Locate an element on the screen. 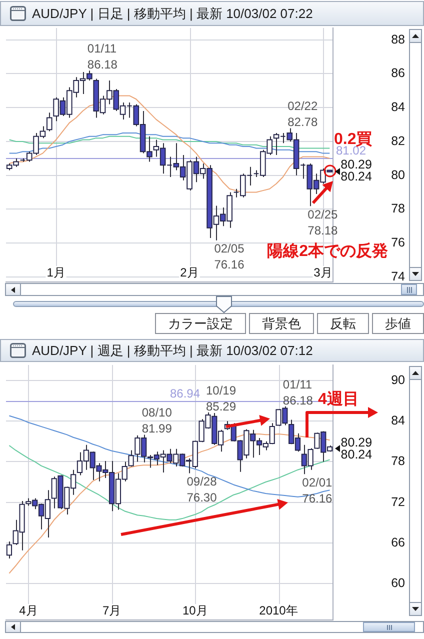  button: 反転 is located at coordinates (343, 323).